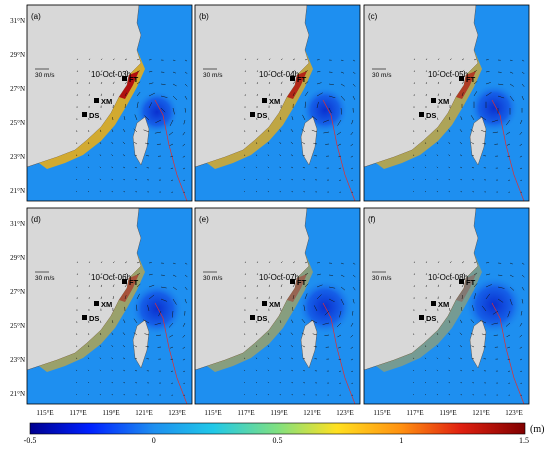  What do you see at coordinates (94, 318) in the screenshot?
I see `site-label: DS` at bounding box center [94, 318].